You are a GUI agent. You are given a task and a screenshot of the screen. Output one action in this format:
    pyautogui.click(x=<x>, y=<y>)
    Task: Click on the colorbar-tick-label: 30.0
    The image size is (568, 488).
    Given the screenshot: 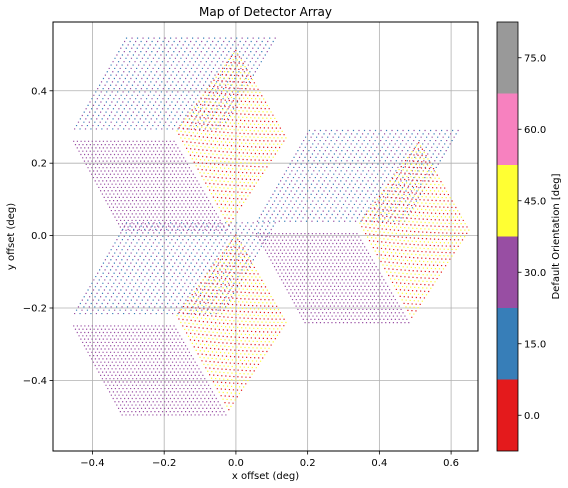 What is the action you would take?
    pyautogui.click(x=535, y=273)
    